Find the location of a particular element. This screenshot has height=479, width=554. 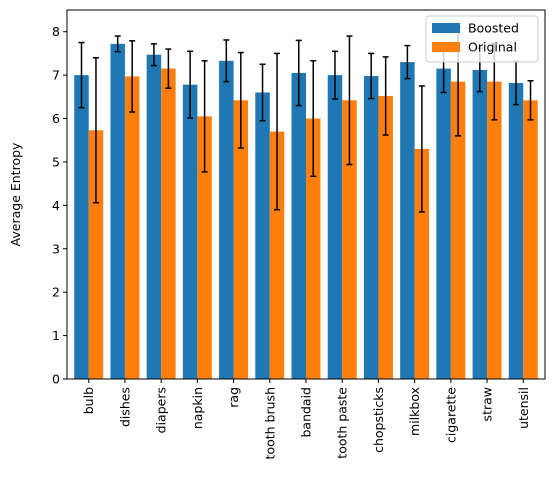

x-tick-label: bandaid is located at coordinates (306, 412).